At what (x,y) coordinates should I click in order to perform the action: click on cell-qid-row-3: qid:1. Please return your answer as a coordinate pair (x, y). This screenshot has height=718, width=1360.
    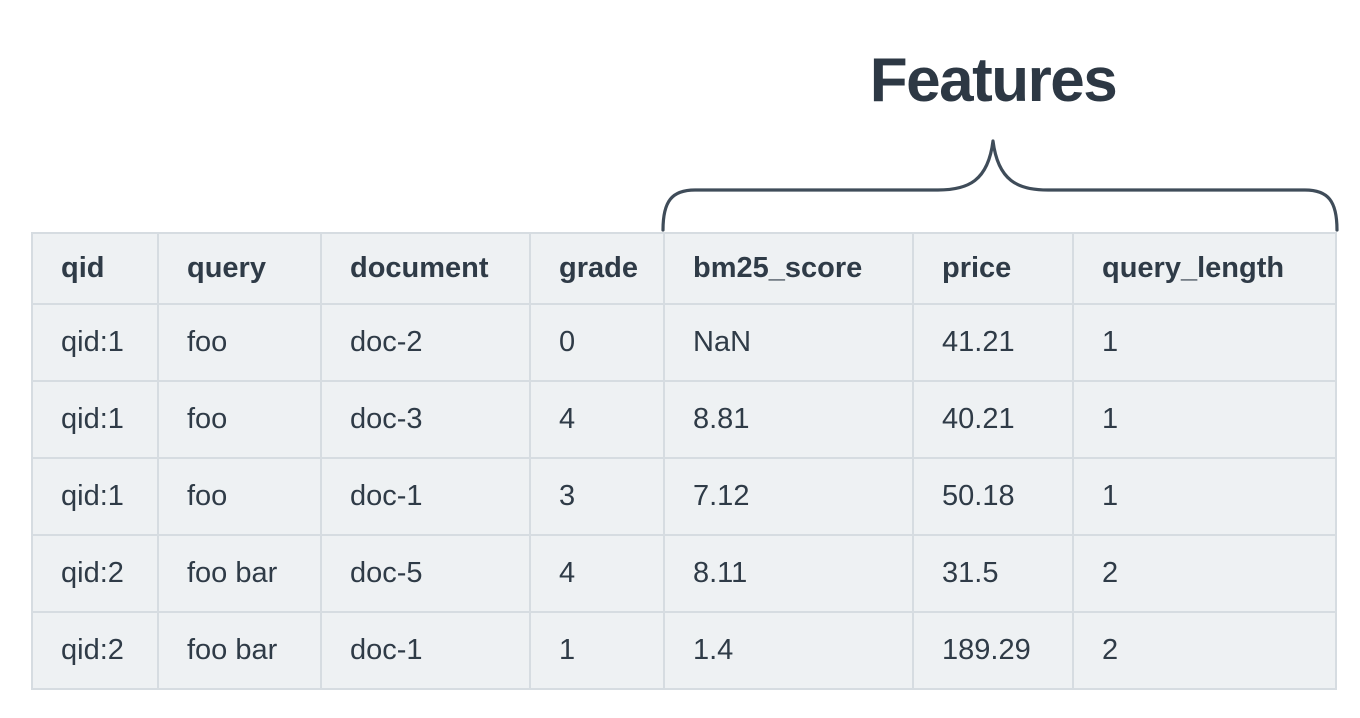
    Looking at the image, I should click on (95, 496).